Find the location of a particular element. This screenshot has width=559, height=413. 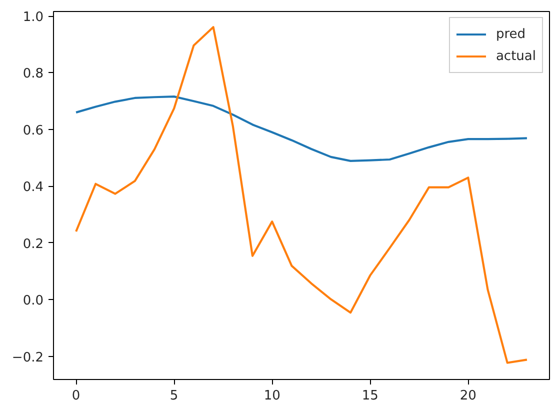

y-tick-label: 1.0 is located at coordinates (33, 18).